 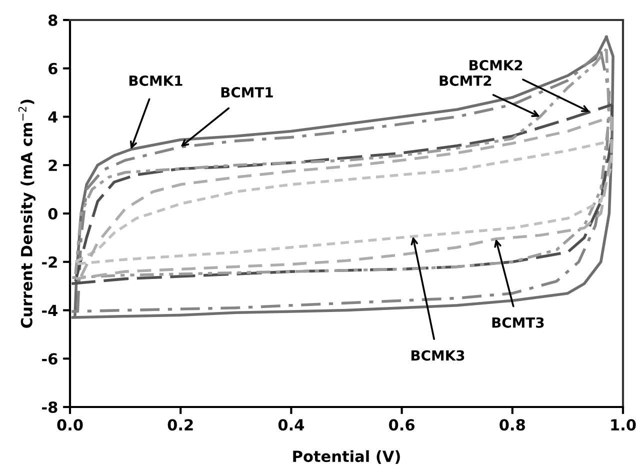 What do you see at coordinates (70, 425) in the screenshot?
I see `x-tick-label: 0.0` at bounding box center [70, 425].